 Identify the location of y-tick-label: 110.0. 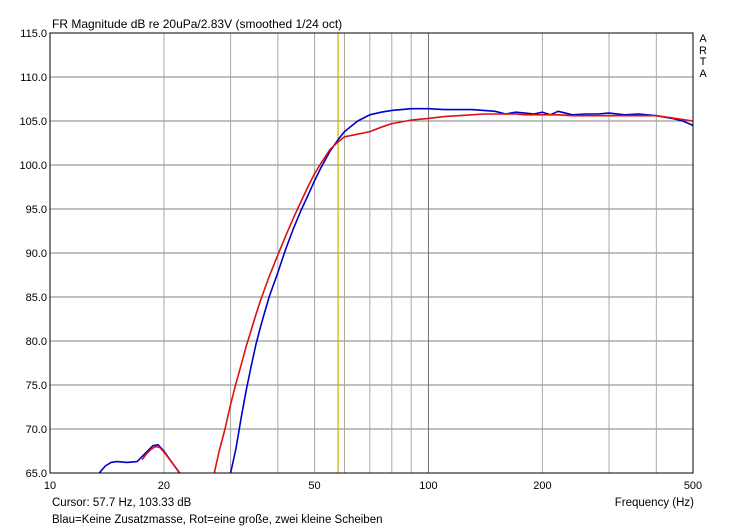
(33, 78).